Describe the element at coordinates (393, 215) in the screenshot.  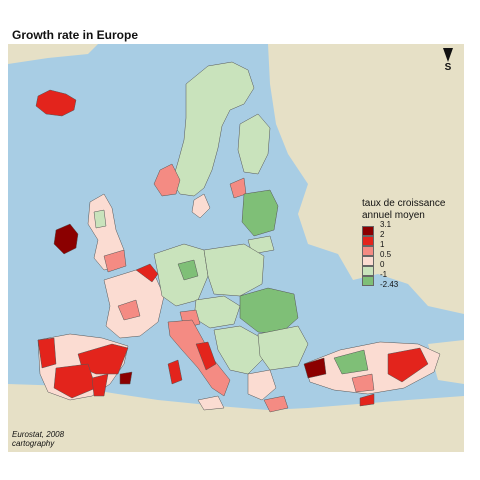
I see `legend-title-line2: annuel moyen` at that location.